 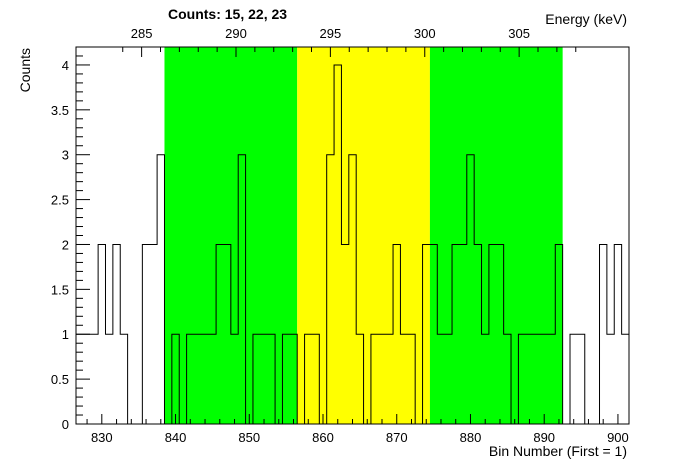 I want to click on y-tick-label: 2.5, so click(x=60, y=200).